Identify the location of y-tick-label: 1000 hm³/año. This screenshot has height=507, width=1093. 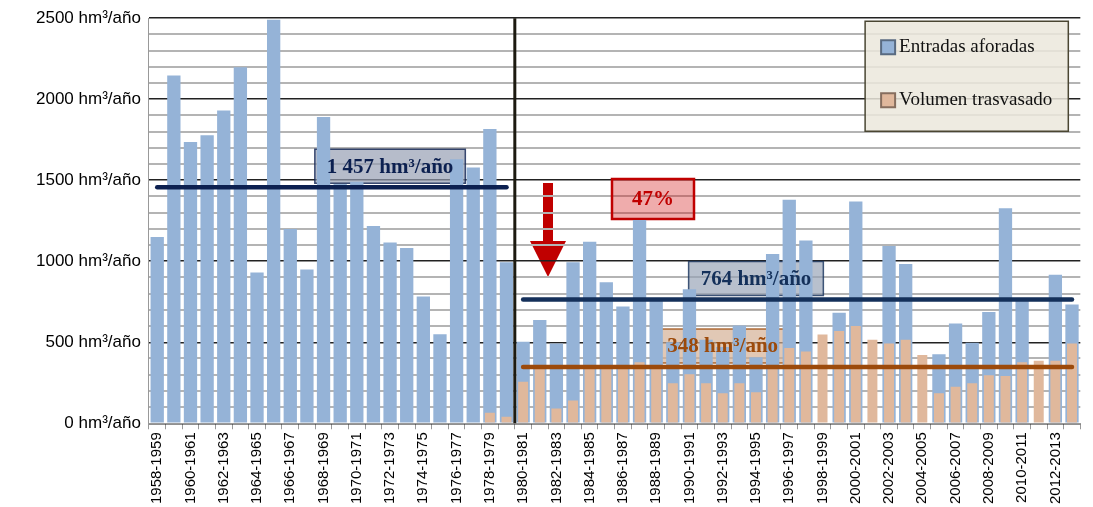
(88, 260).